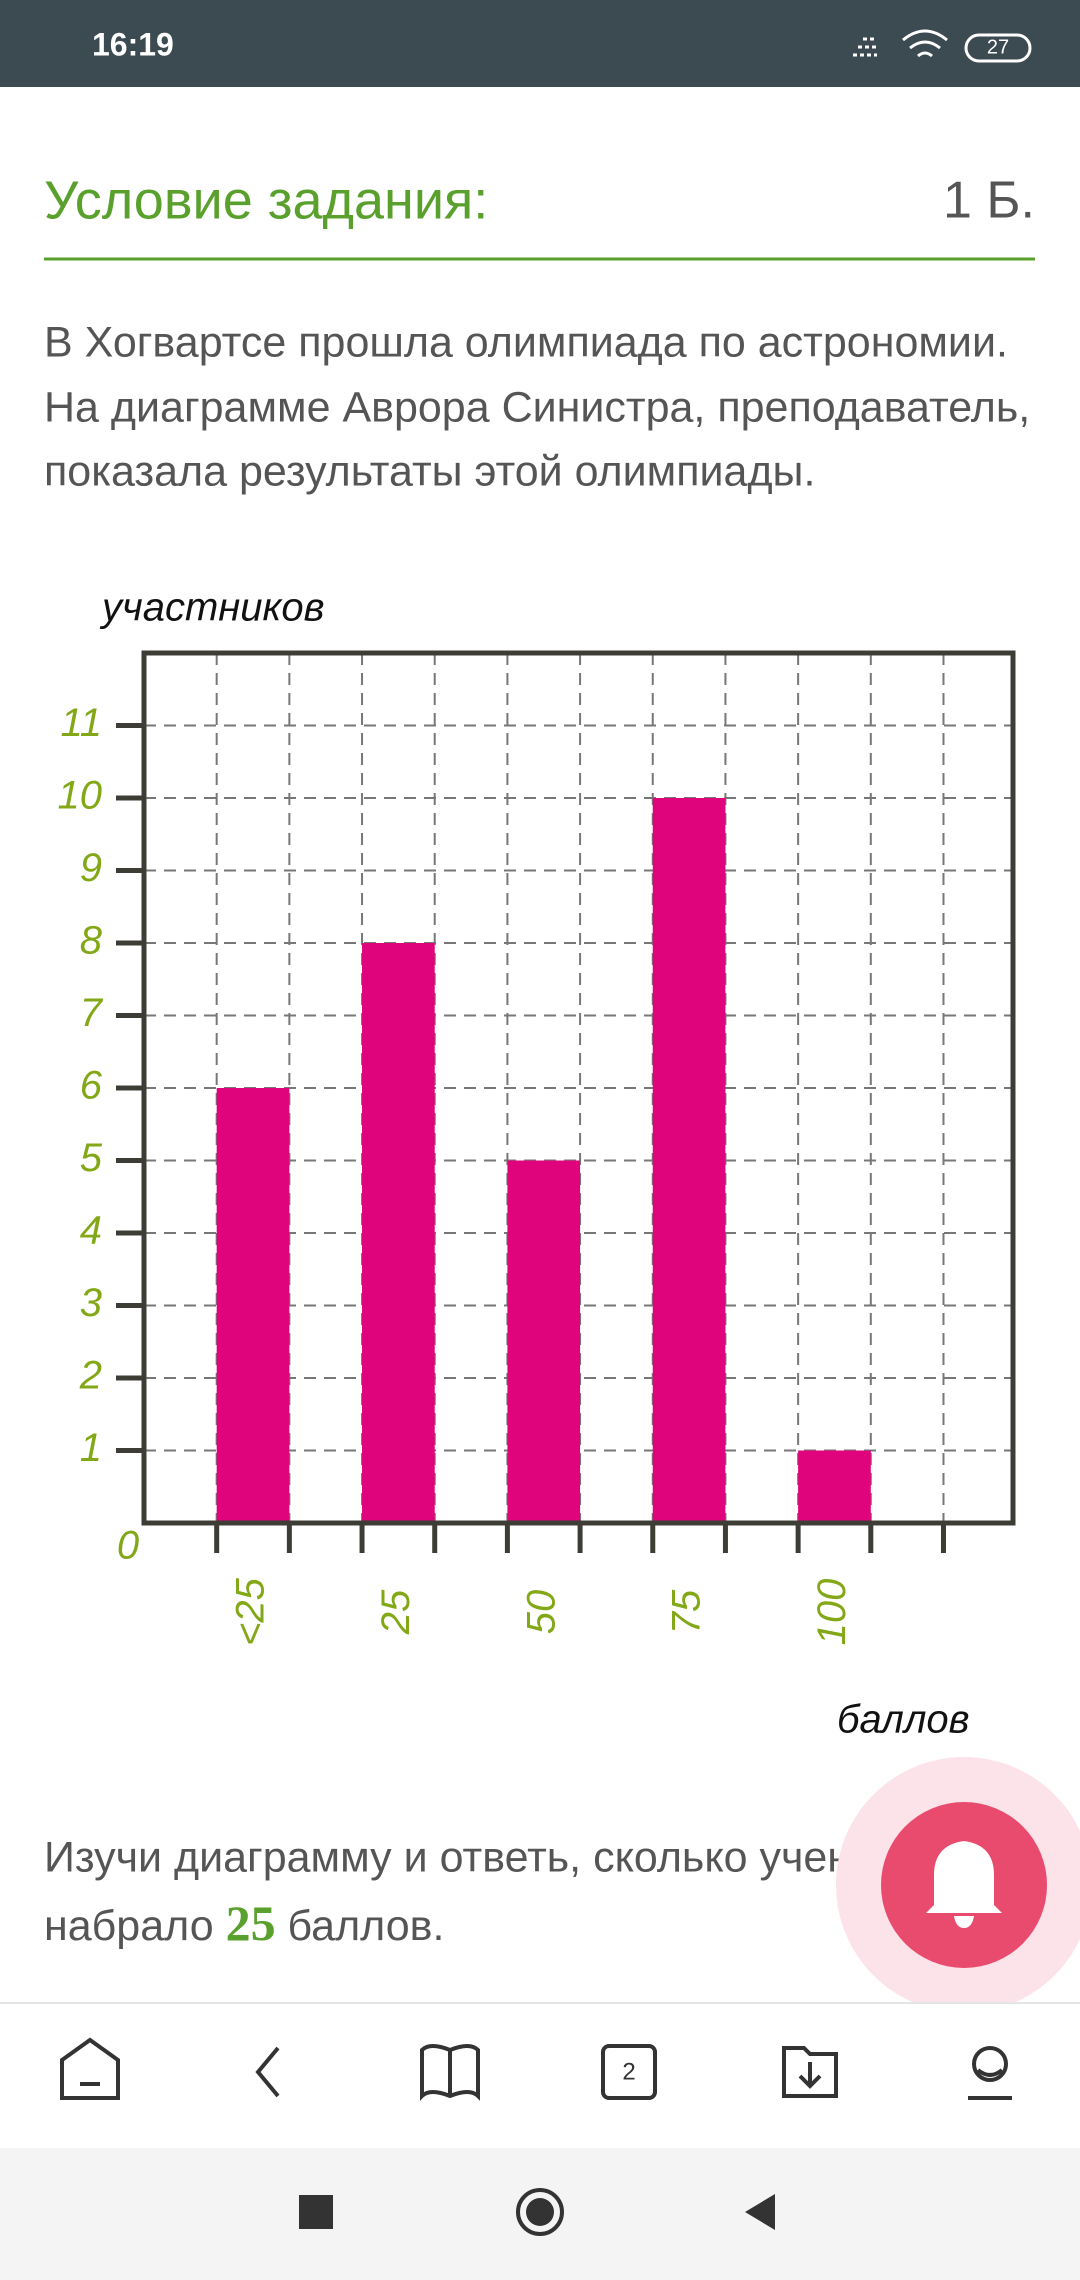 This screenshot has height=2280, width=1080. What do you see at coordinates (90, 1376) in the screenshot?
I see `y-tick-label: 2` at bounding box center [90, 1376].